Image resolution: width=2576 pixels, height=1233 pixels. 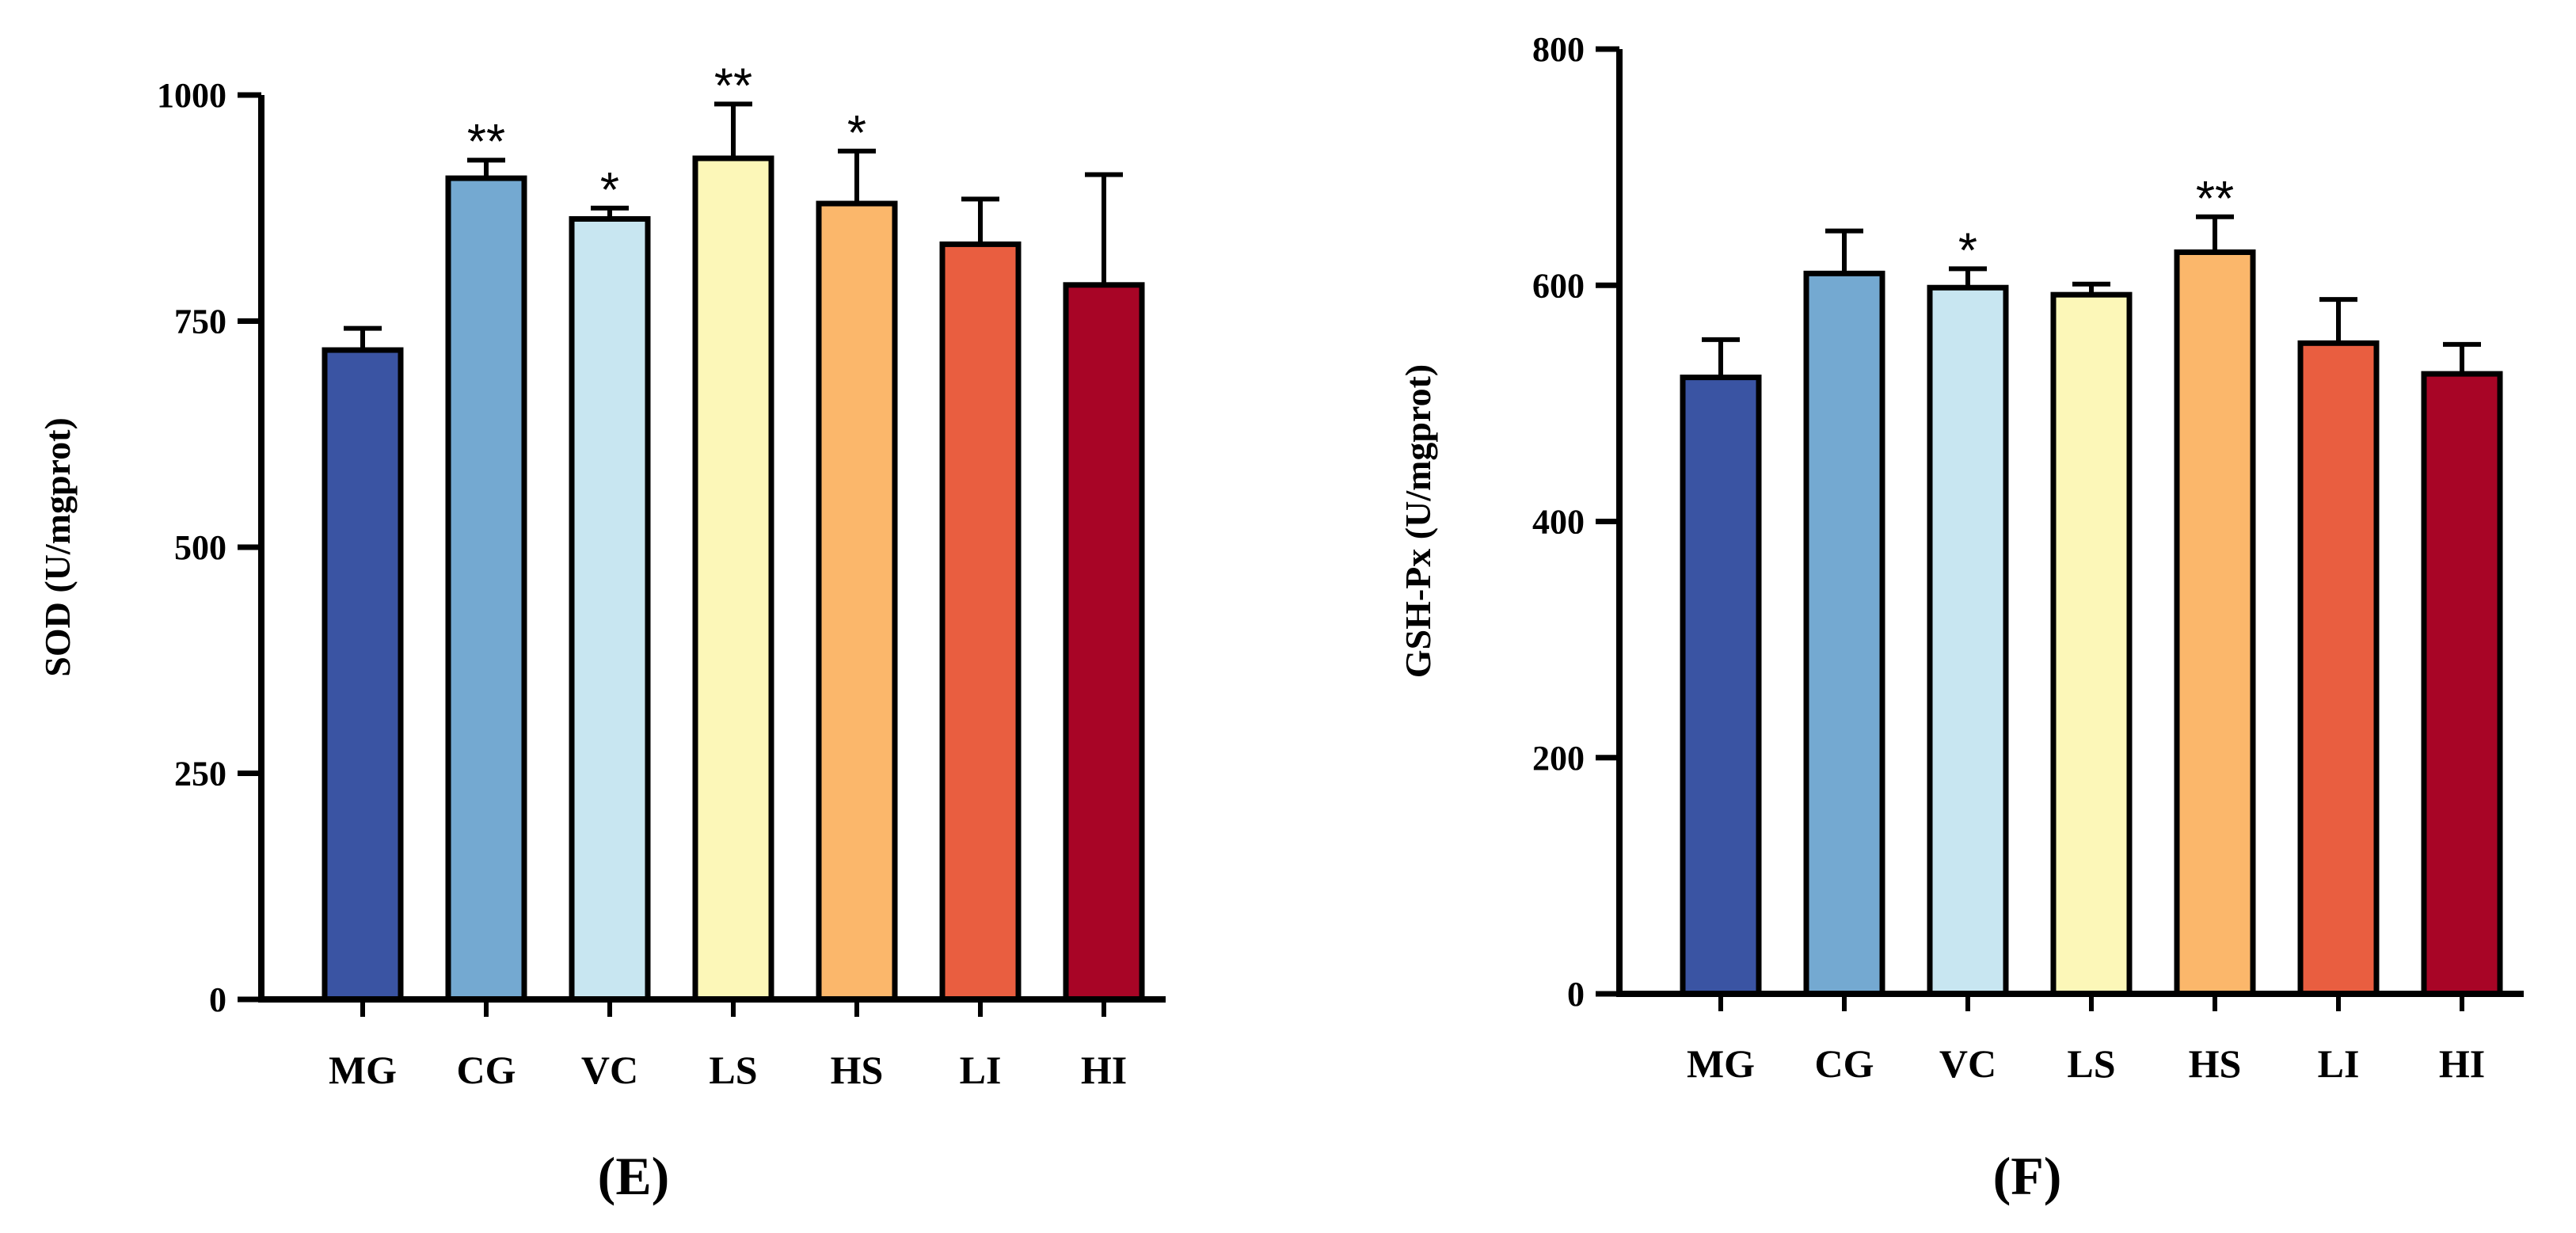 I want to click on y-tick-label: 600, so click(x=1558, y=285).